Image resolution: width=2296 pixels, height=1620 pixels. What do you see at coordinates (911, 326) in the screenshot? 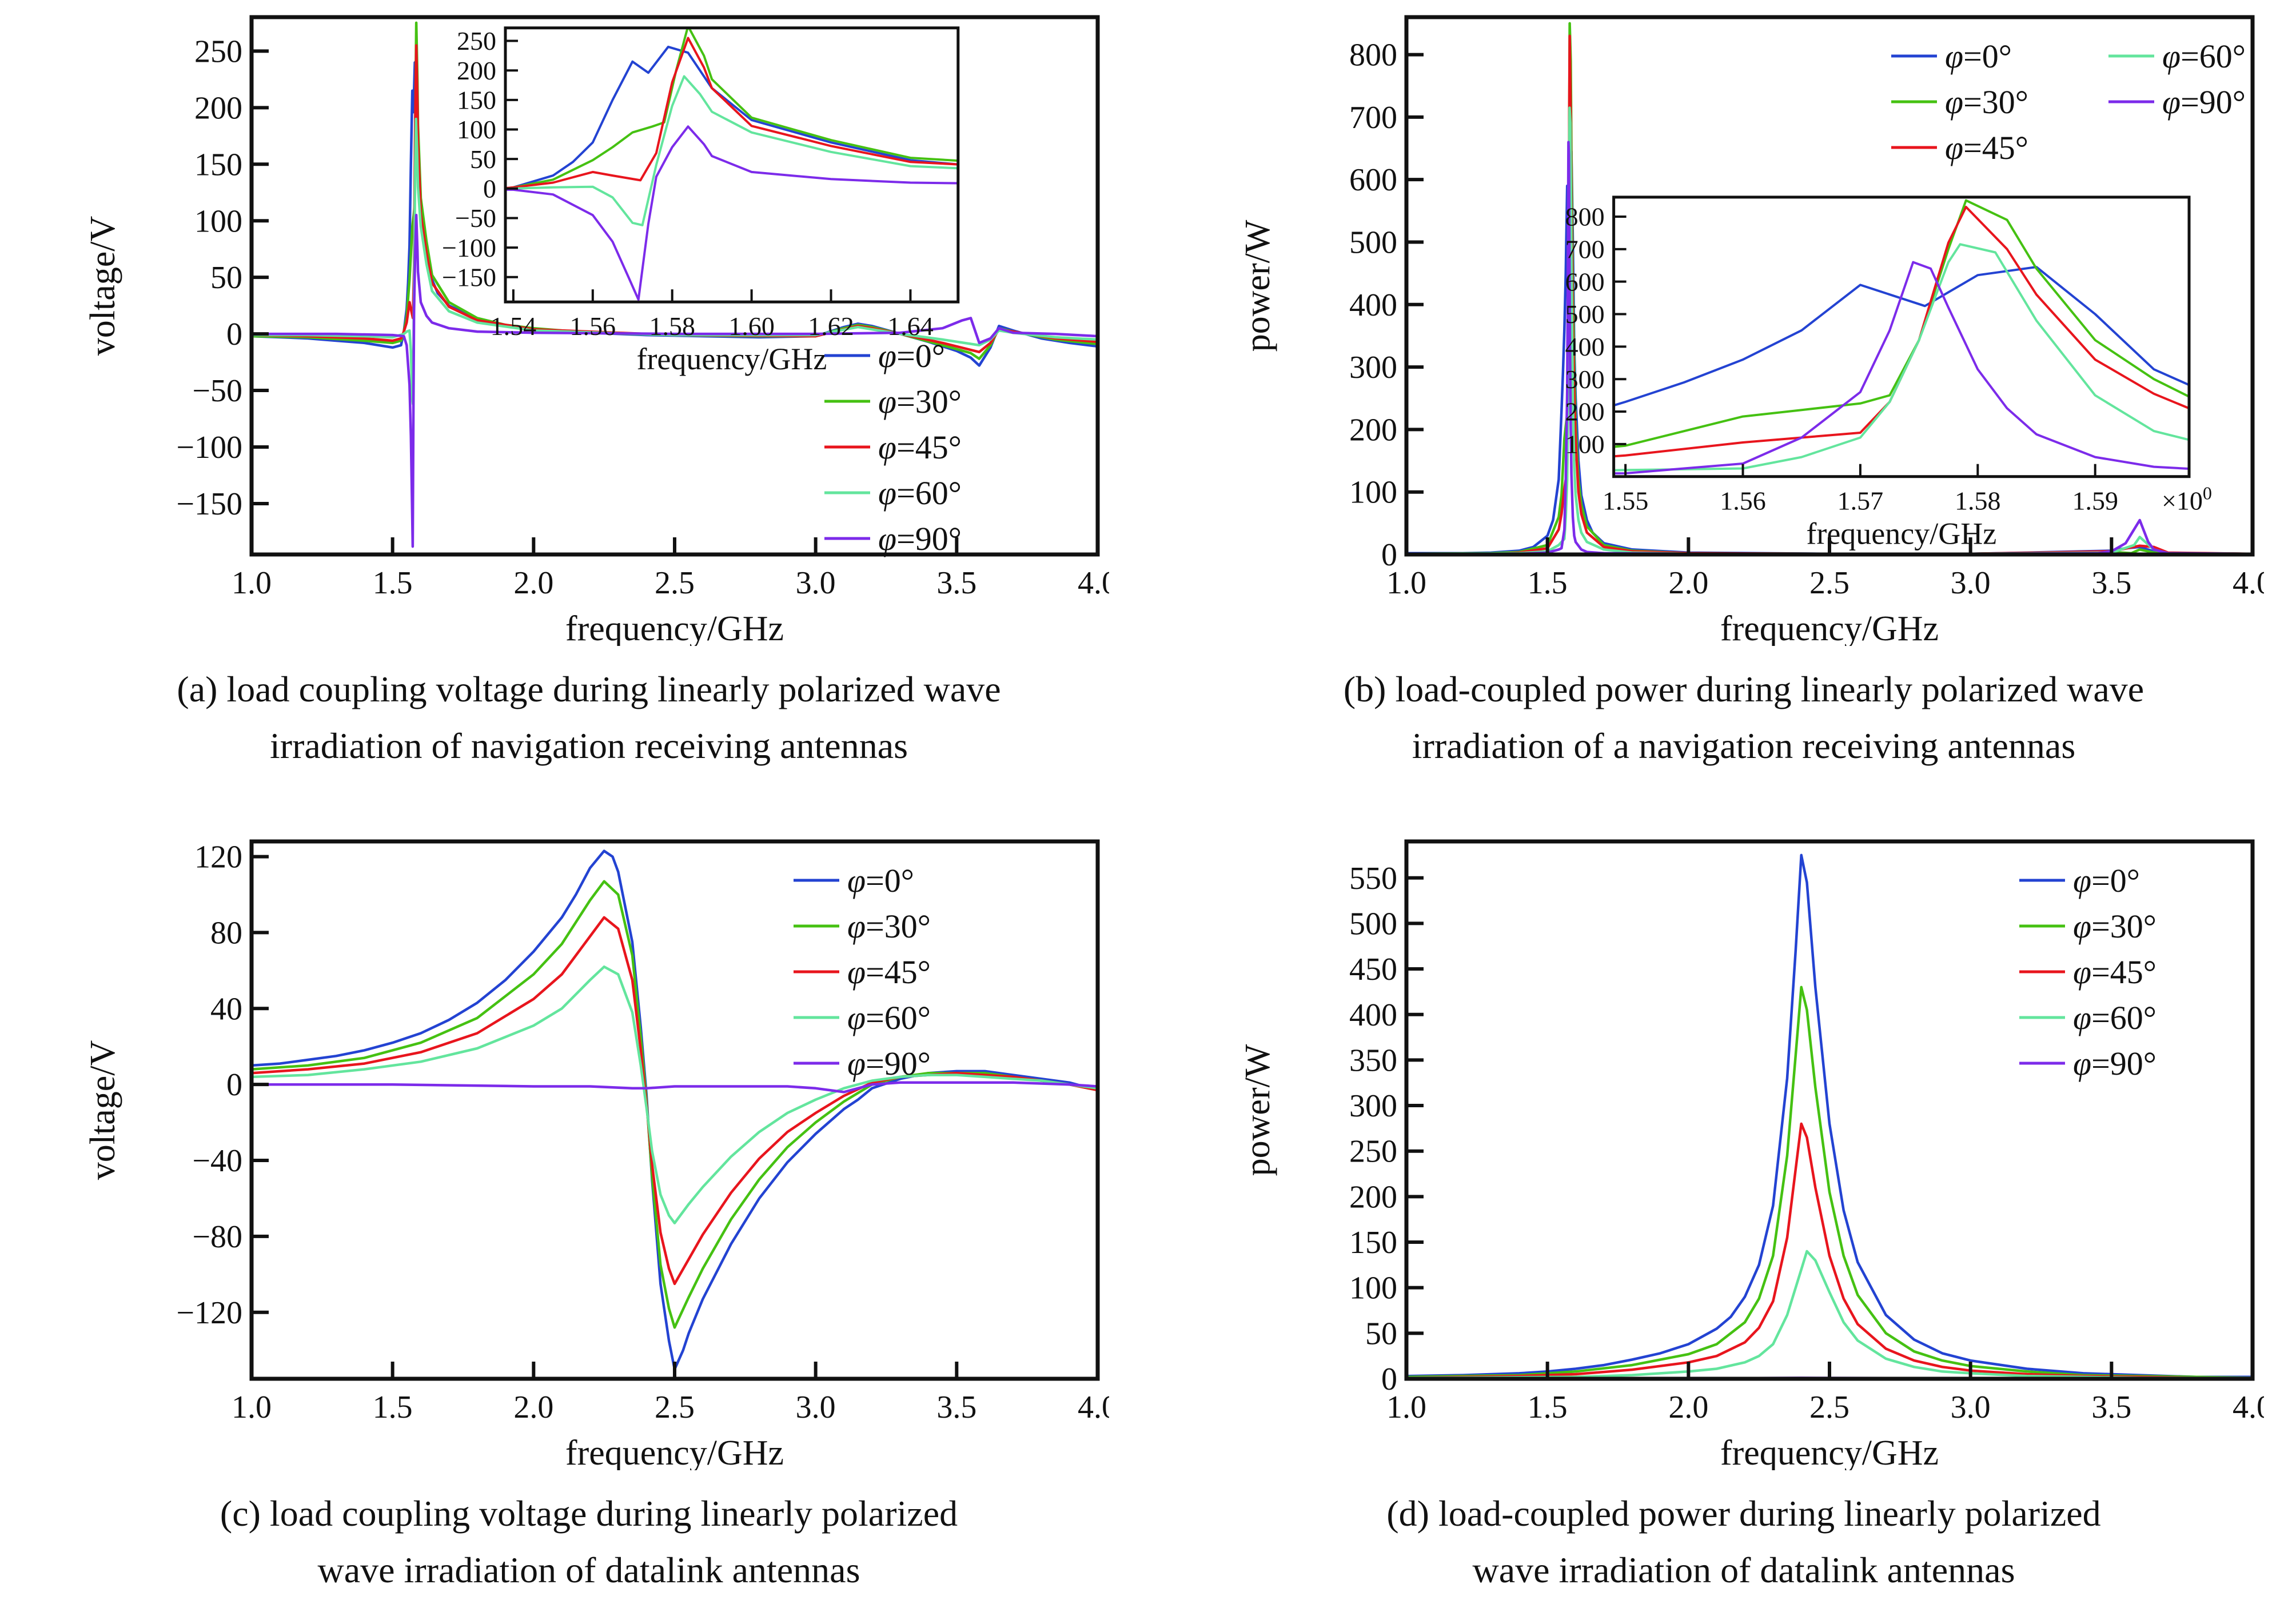
I see `x-tick-label: 1.64` at bounding box center [911, 326].